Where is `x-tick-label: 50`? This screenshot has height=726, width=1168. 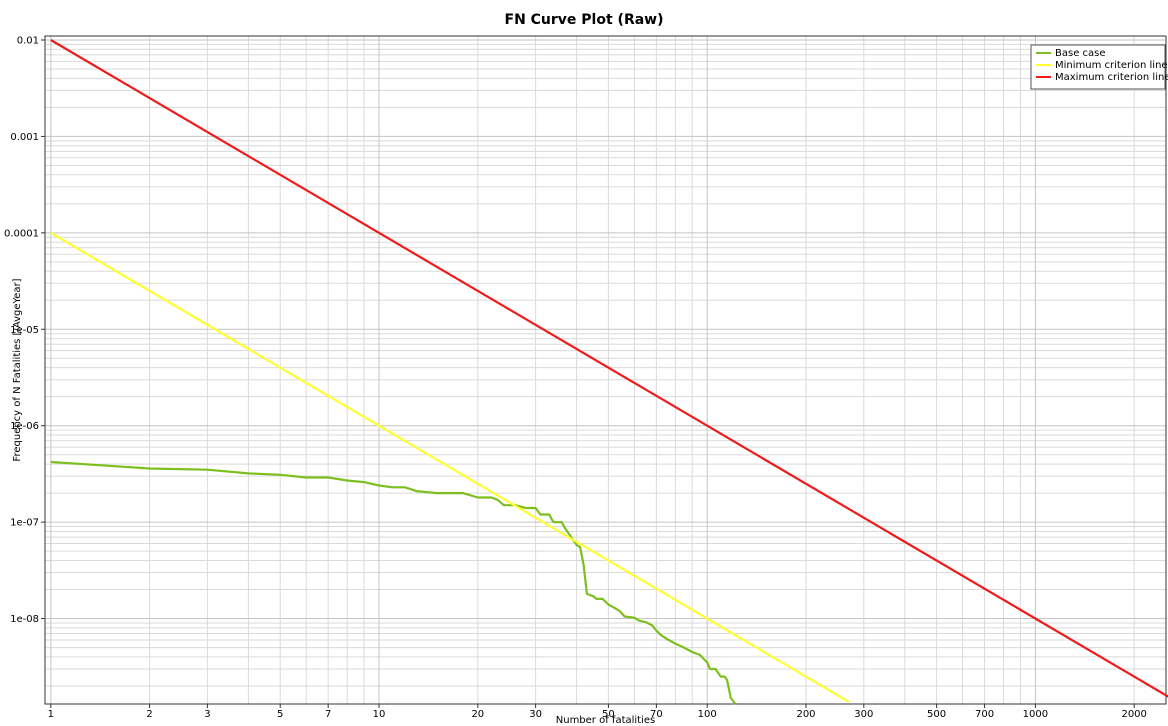 x-tick-label: 50 is located at coordinates (608, 714).